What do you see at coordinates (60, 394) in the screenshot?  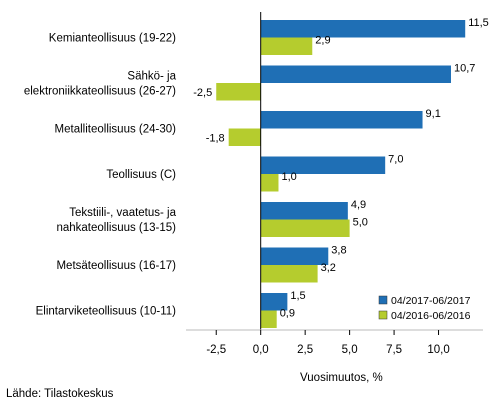 I see `source-note: Lähde: Tilastokeskus` at bounding box center [60, 394].